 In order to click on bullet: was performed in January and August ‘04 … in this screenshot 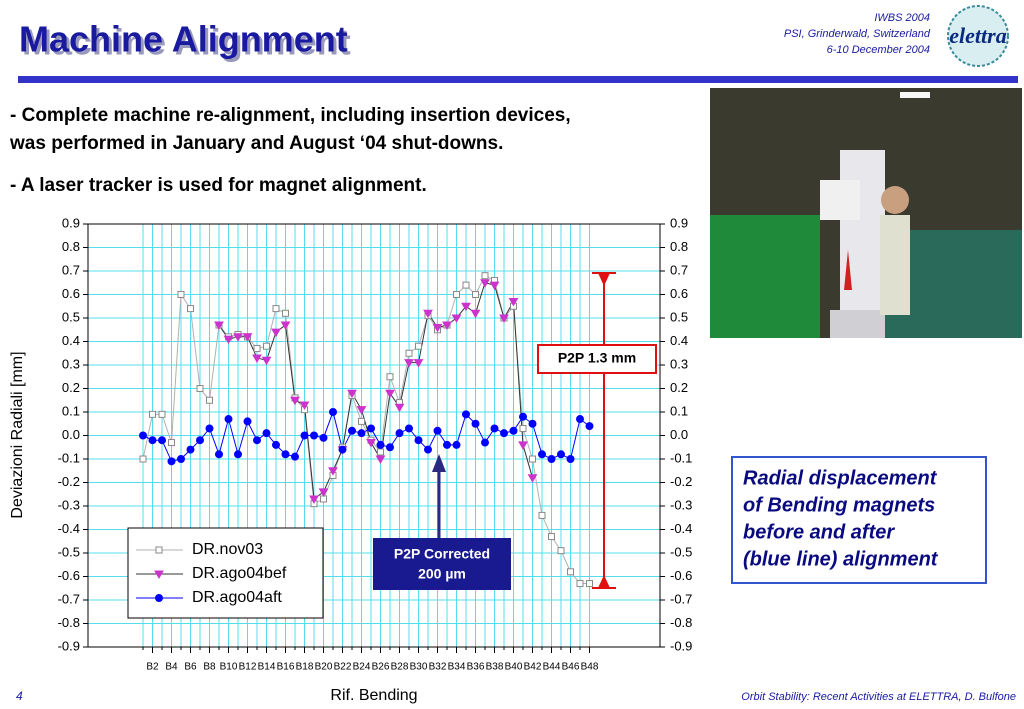, I will do `click(256, 143)`.